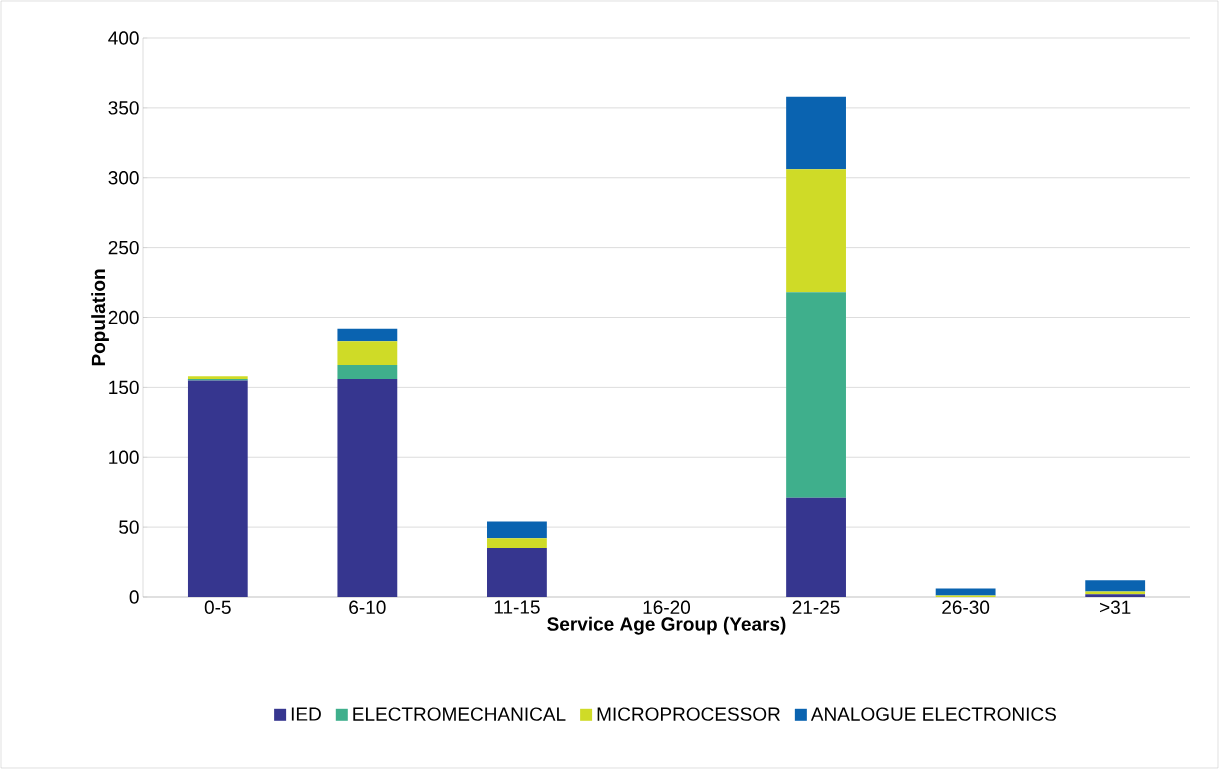 The height and width of the screenshot is (769, 1219). What do you see at coordinates (367, 607) in the screenshot?
I see `x-tick-label: 6-10` at bounding box center [367, 607].